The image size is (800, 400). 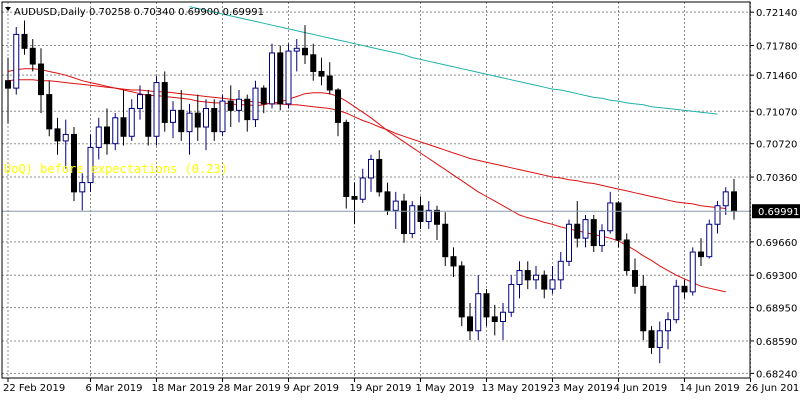 I want to click on y-tick-label: 0.72140, so click(x=776, y=13).